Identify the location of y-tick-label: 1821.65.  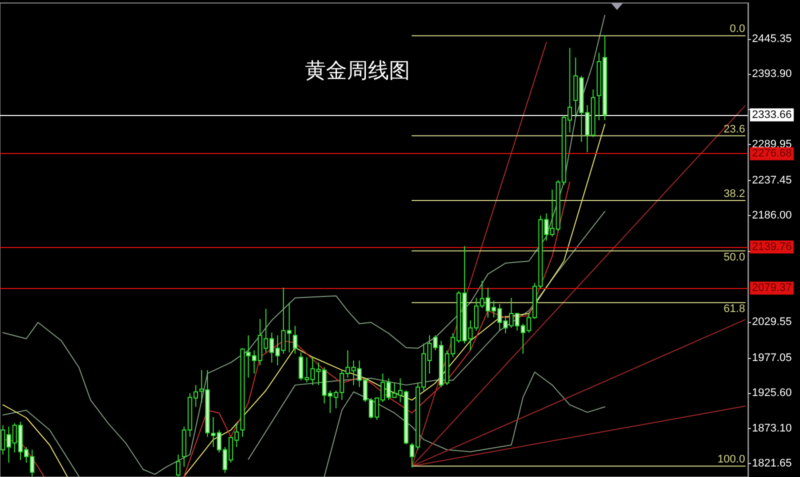
(772, 464).